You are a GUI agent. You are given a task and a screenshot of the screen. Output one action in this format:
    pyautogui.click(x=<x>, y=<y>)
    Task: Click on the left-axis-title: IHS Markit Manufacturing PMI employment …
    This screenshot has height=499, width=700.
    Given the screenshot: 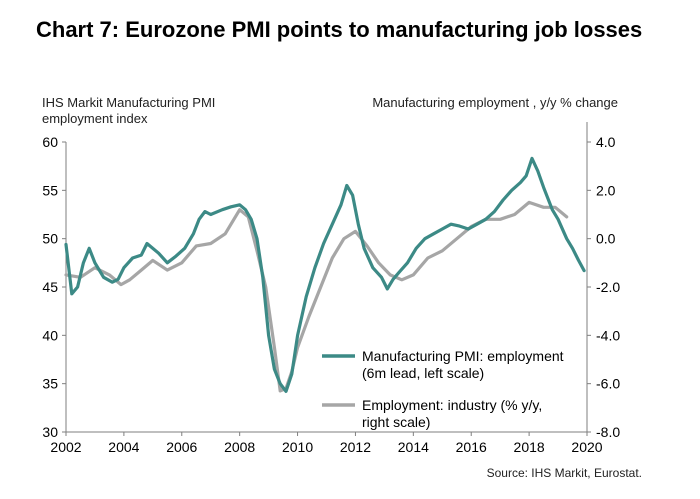 What is the action you would take?
    pyautogui.click(x=129, y=110)
    